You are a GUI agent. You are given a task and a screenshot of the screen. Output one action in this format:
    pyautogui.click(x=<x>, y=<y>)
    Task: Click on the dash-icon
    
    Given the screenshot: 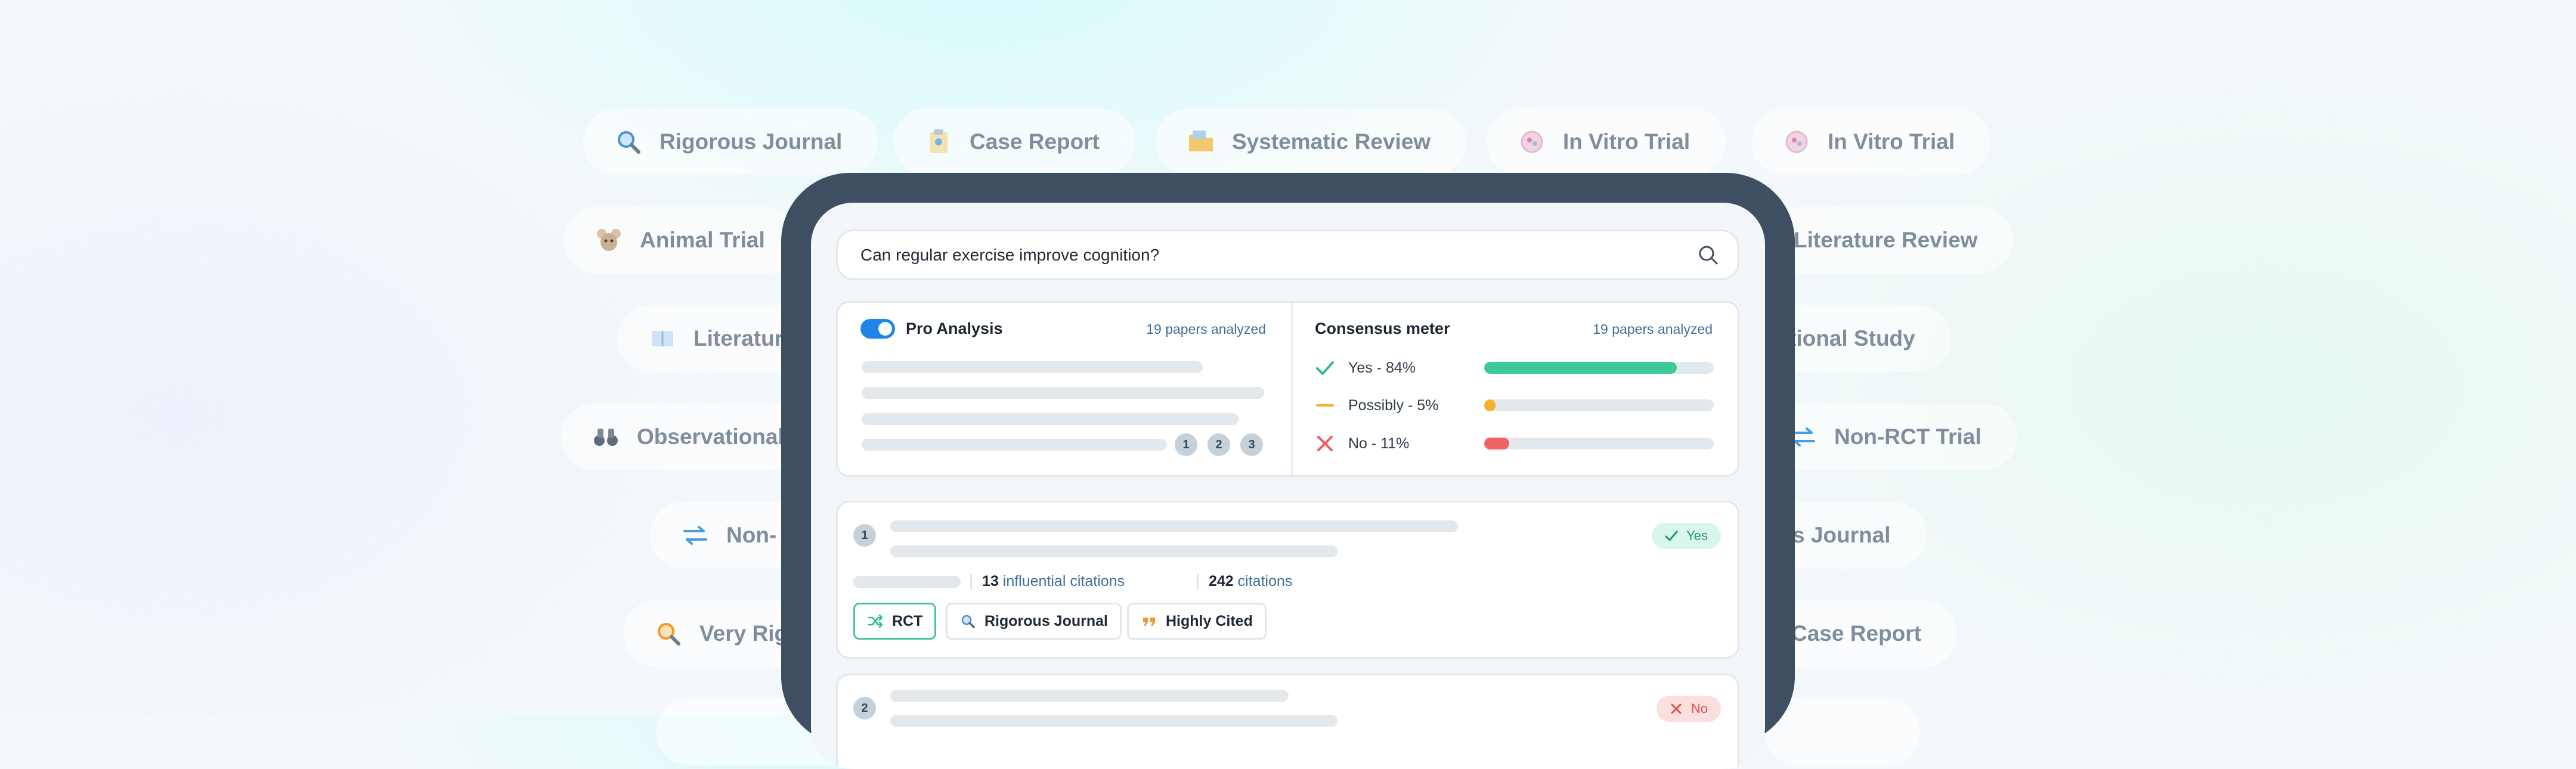 What is the action you would take?
    pyautogui.click(x=1325, y=405)
    